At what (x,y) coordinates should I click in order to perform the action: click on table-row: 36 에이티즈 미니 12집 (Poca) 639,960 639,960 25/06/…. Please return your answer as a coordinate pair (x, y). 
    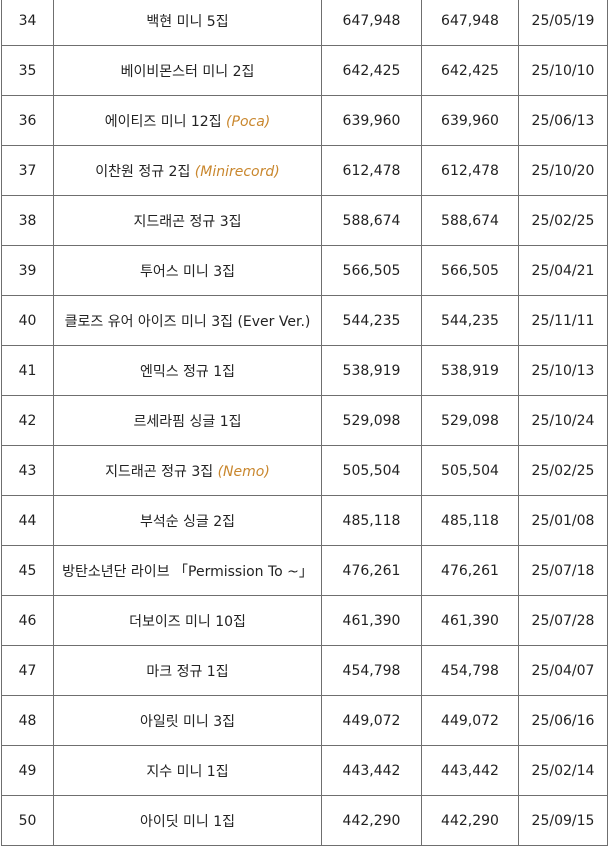
    Looking at the image, I should click on (304, 120).